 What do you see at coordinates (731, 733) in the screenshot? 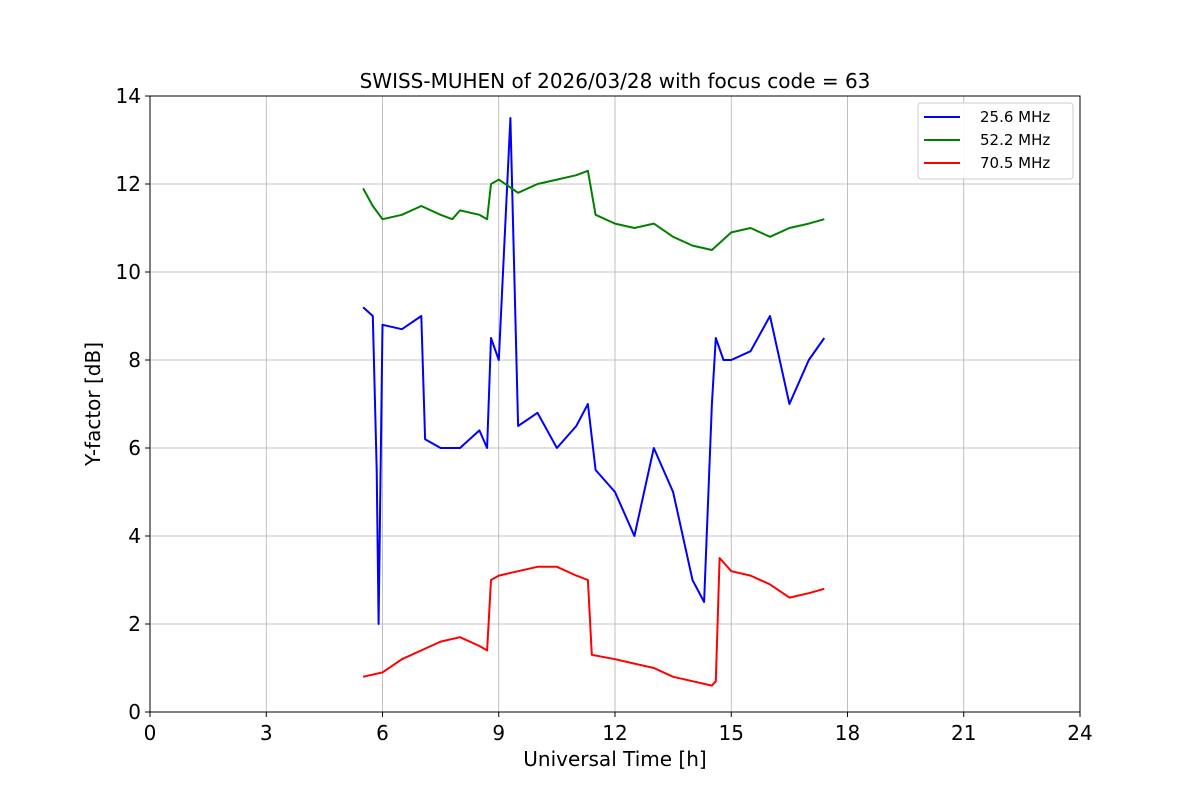
I see `x-tick-label: 15` at bounding box center [731, 733].